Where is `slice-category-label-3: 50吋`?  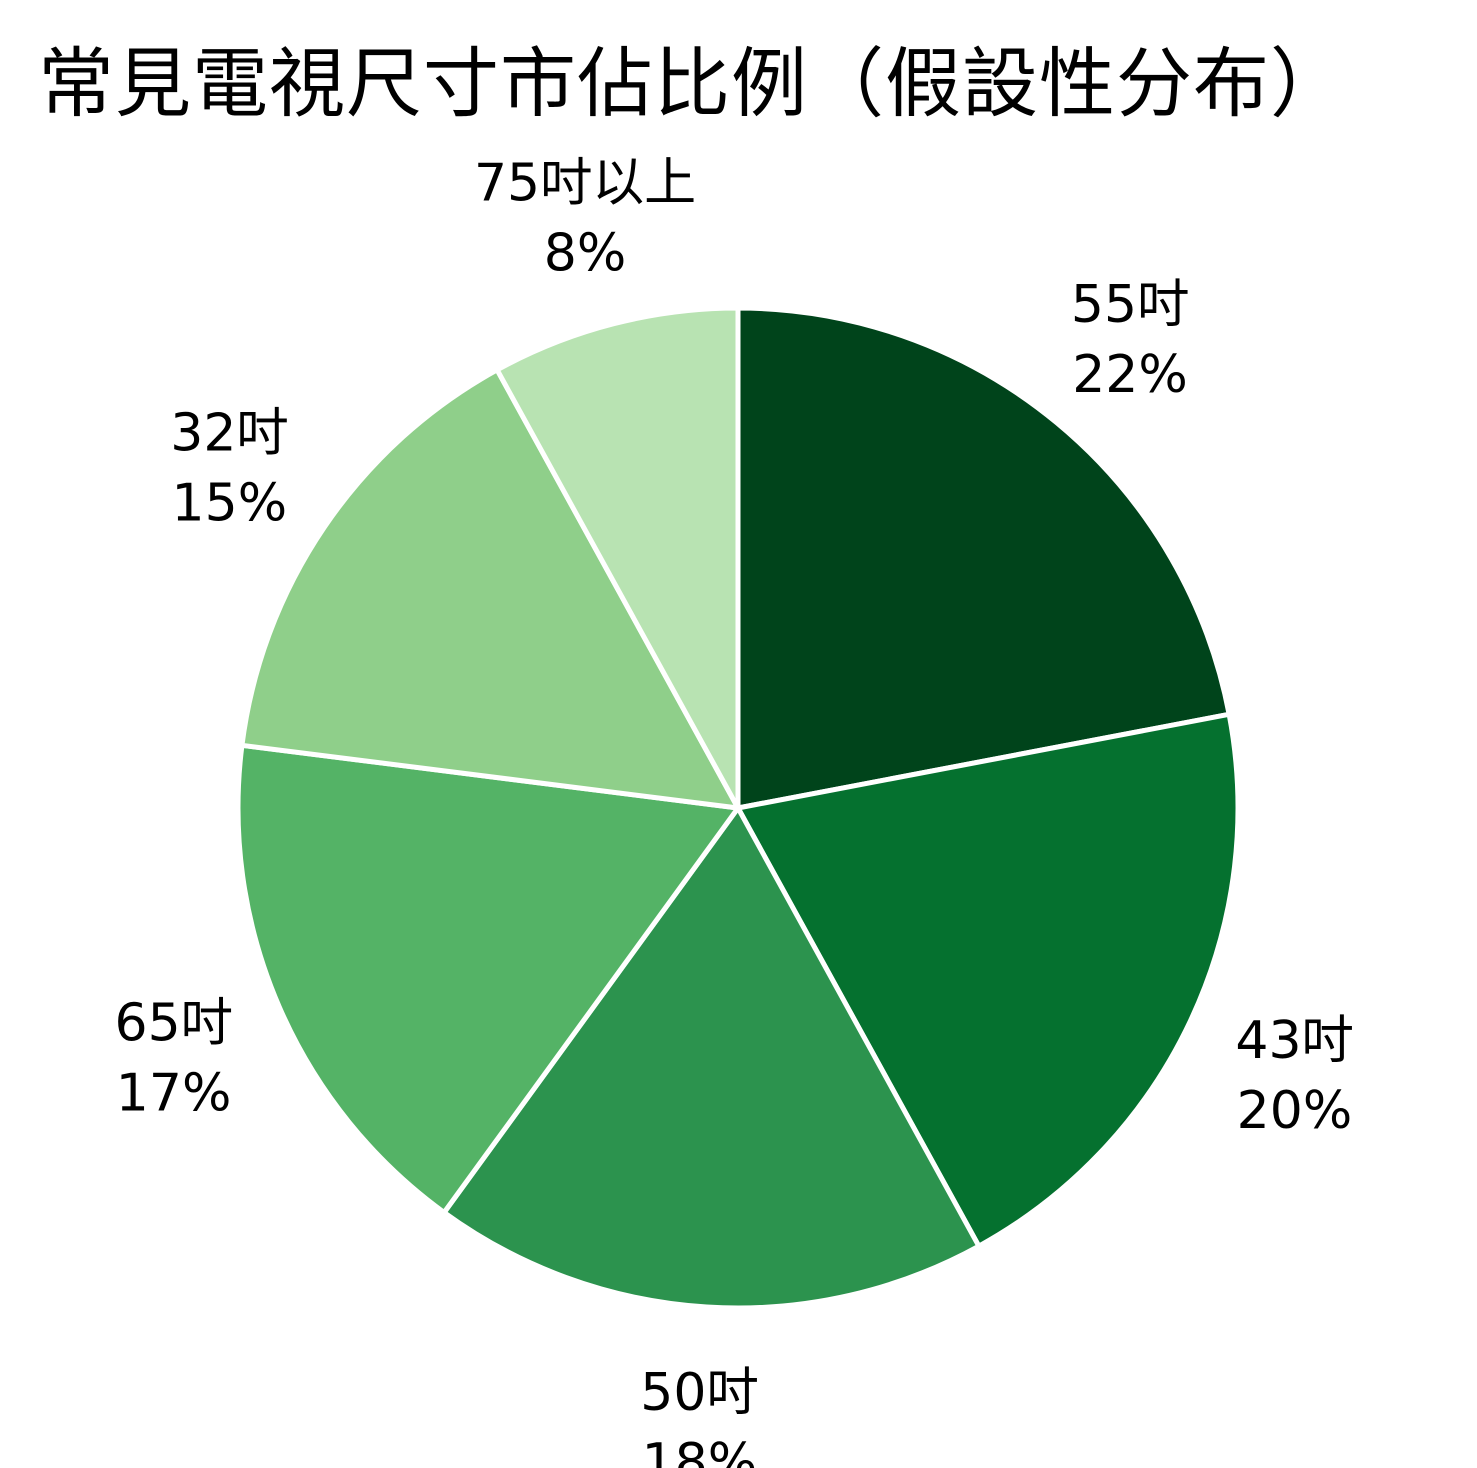 slice-category-label-3: 50吋 is located at coordinates (699, 1393).